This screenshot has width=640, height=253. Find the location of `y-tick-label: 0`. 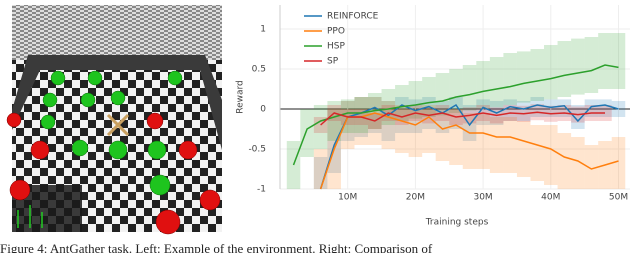

y-tick-label: 0 is located at coordinates (263, 110).